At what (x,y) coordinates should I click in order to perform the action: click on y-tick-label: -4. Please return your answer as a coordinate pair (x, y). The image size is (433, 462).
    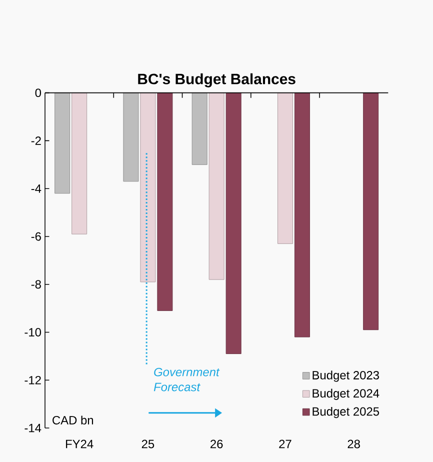
    Looking at the image, I should click on (36, 188).